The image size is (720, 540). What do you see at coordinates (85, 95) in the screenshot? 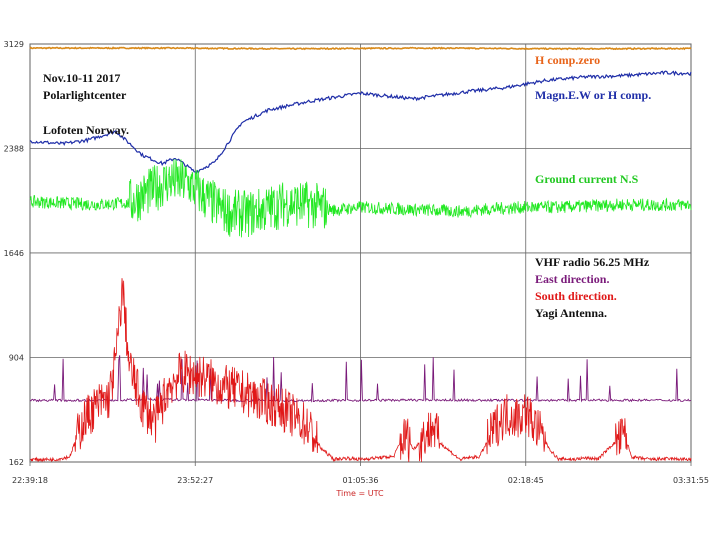
I see `annotation-place1: Polarlightcenter` at bounding box center [85, 95].